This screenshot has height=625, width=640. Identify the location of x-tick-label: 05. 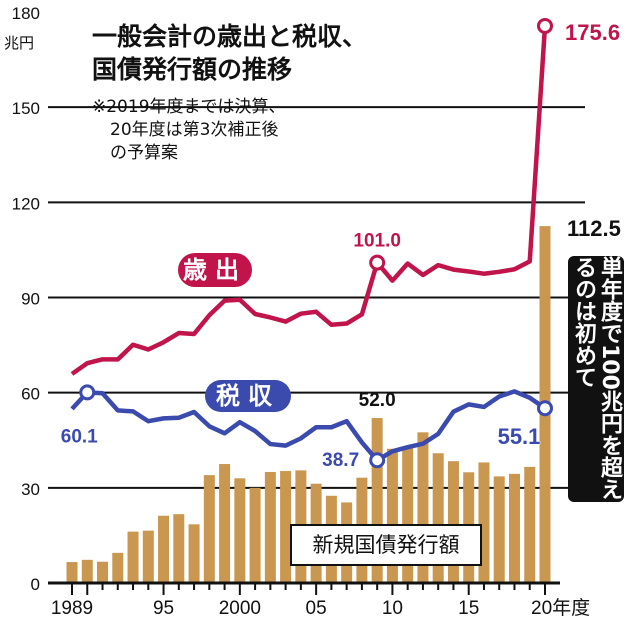
(316, 608).